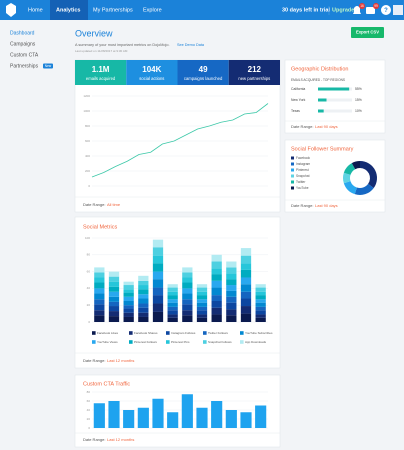 This screenshot has width=404, height=450. I want to click on y-tick-label: 1200, so click(86, 96).